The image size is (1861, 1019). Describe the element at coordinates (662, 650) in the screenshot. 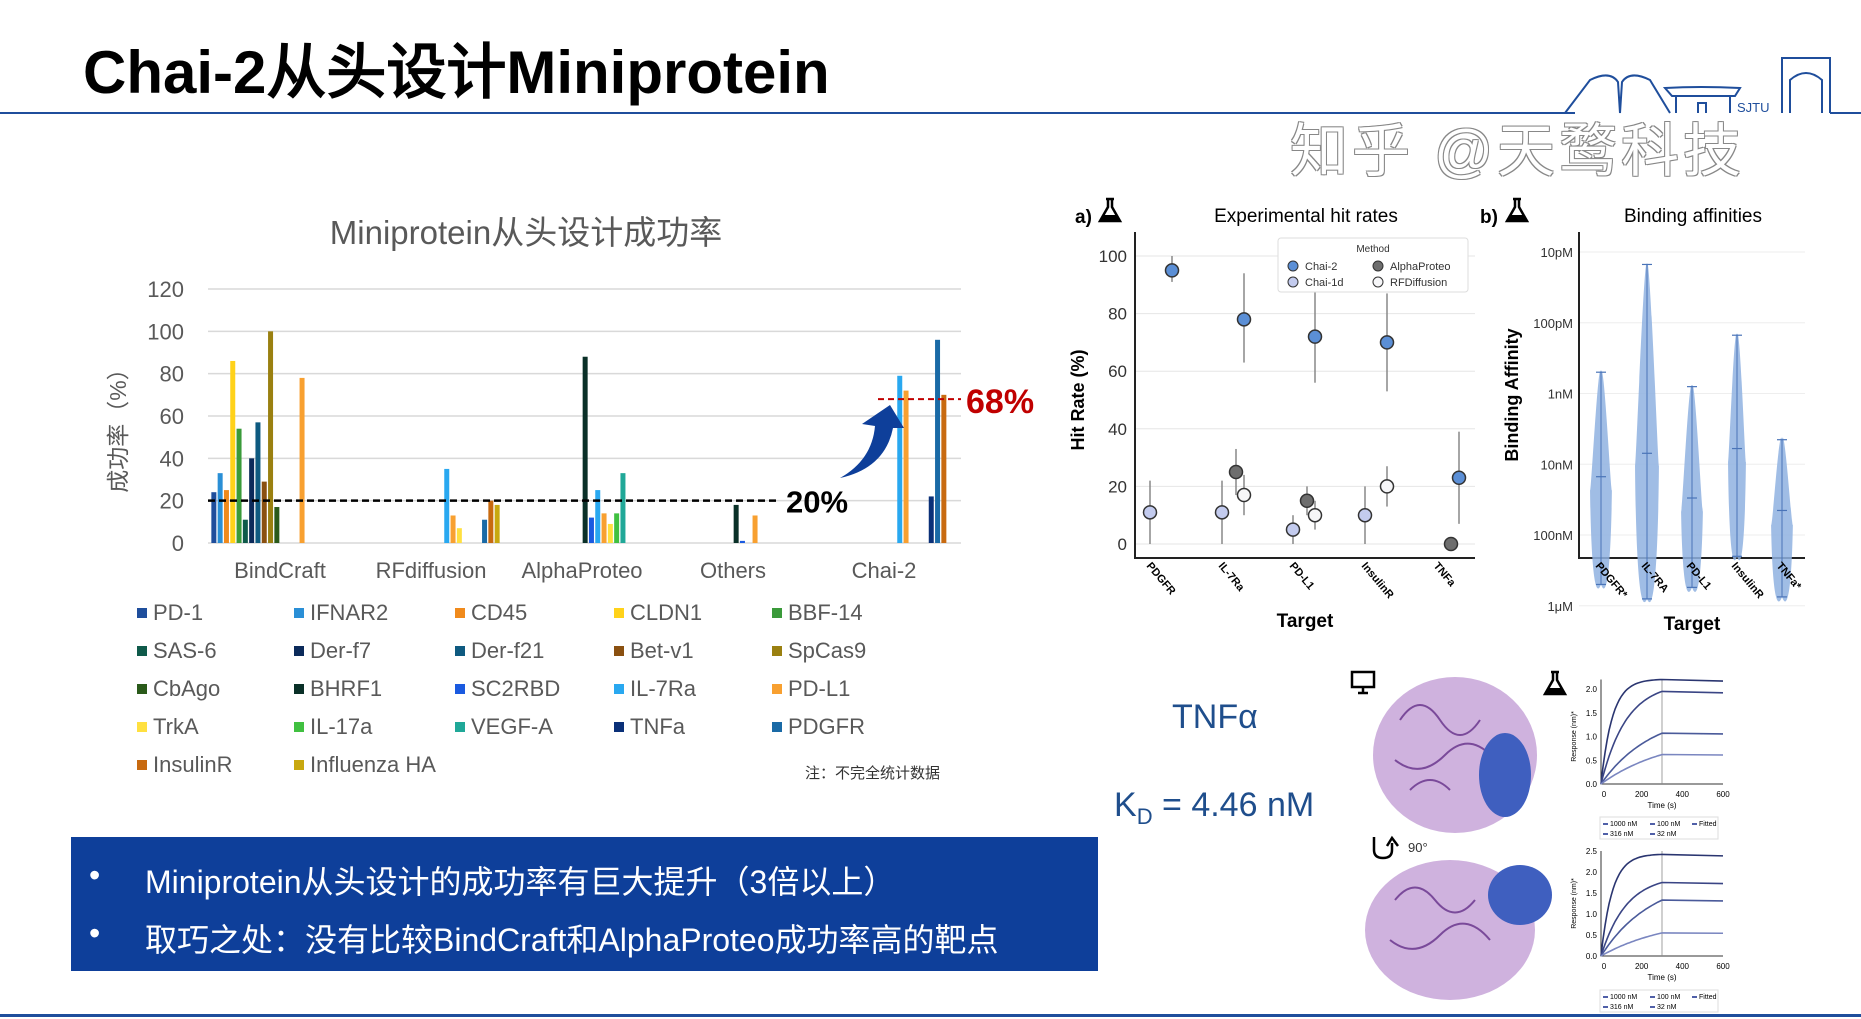

I see `legend-label: Bet-v1` at that location.